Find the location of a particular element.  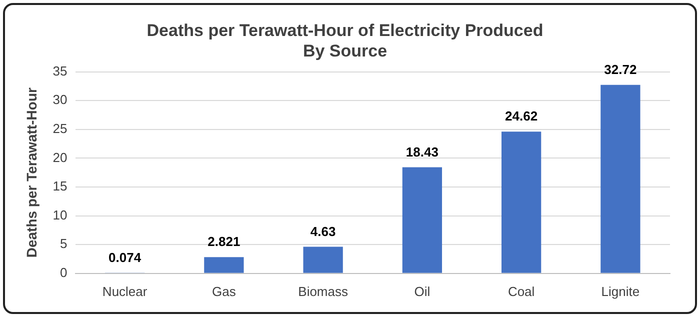

y-tick-label: 10 is located at coordinates (60, 214).